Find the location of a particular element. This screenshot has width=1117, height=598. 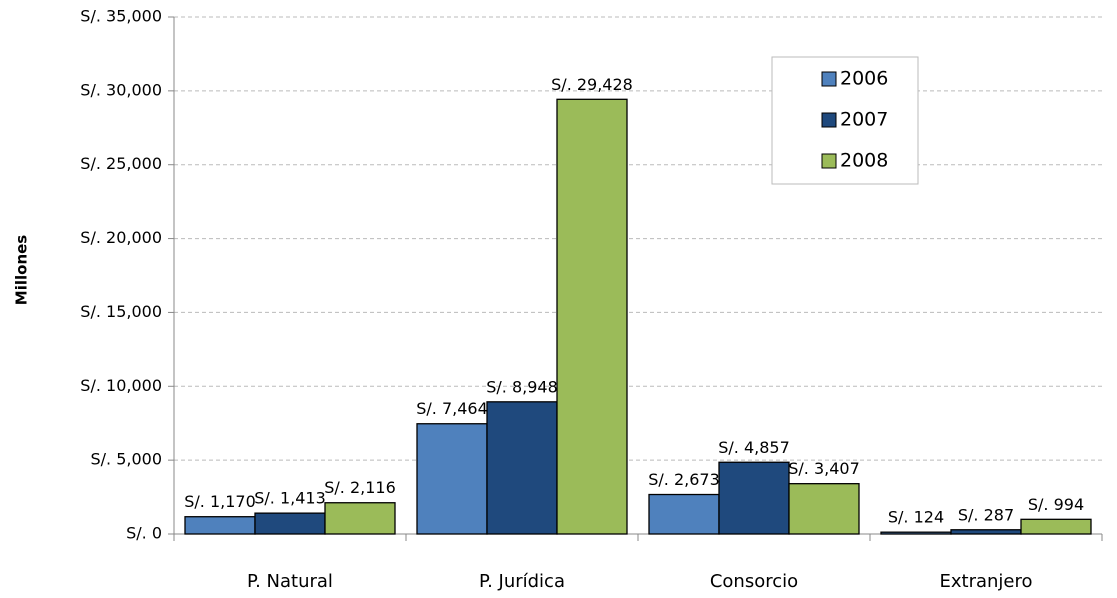

value-label: S/. 29,428 is located at coordinates (592, 84).